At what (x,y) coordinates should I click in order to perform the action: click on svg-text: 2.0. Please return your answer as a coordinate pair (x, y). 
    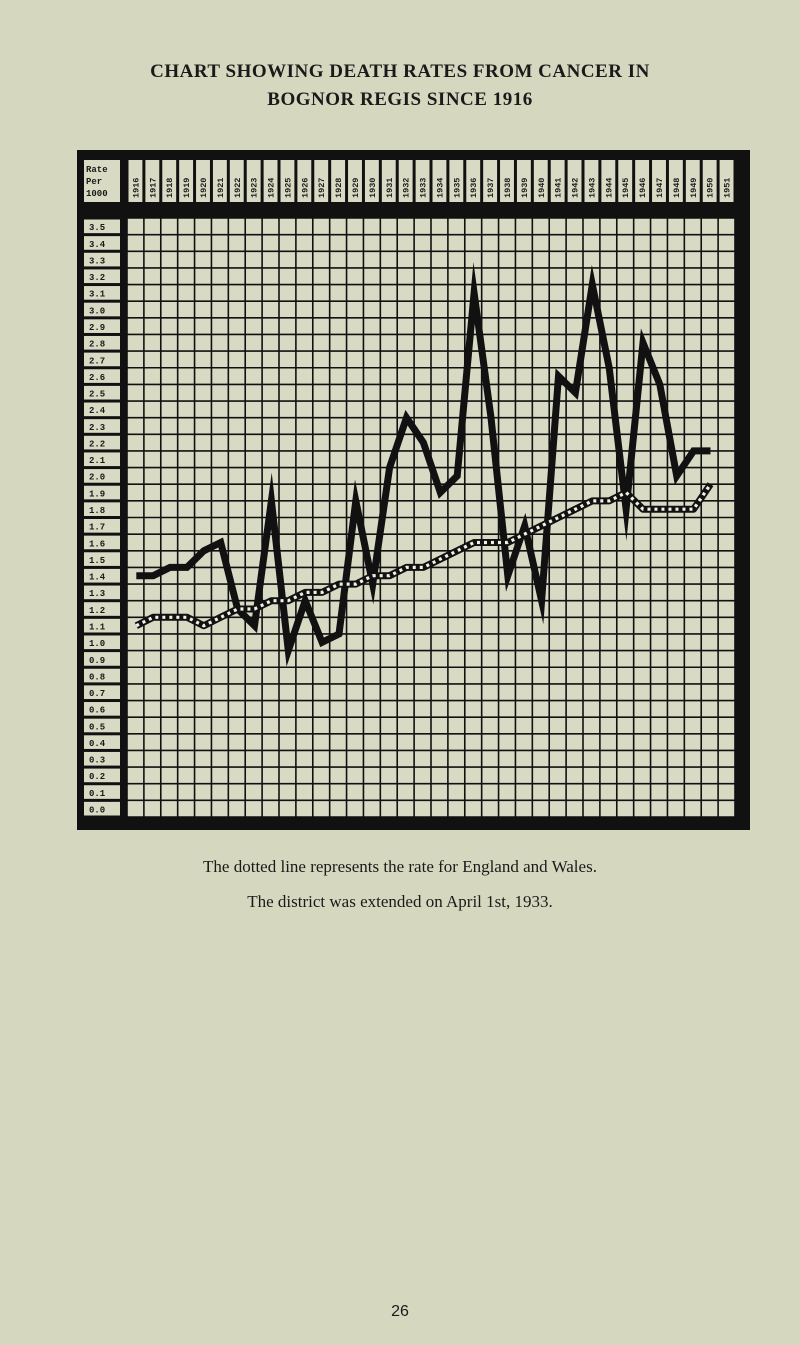
    Looking at the image, I should click on (97, 478).